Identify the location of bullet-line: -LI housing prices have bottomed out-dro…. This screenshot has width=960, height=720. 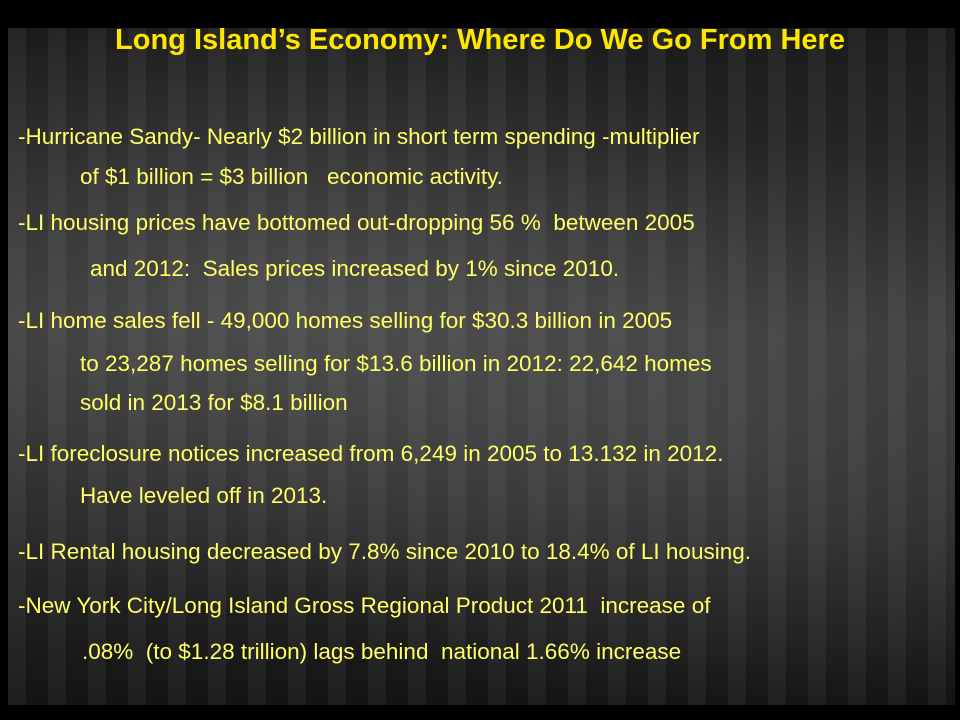
(356, 222).